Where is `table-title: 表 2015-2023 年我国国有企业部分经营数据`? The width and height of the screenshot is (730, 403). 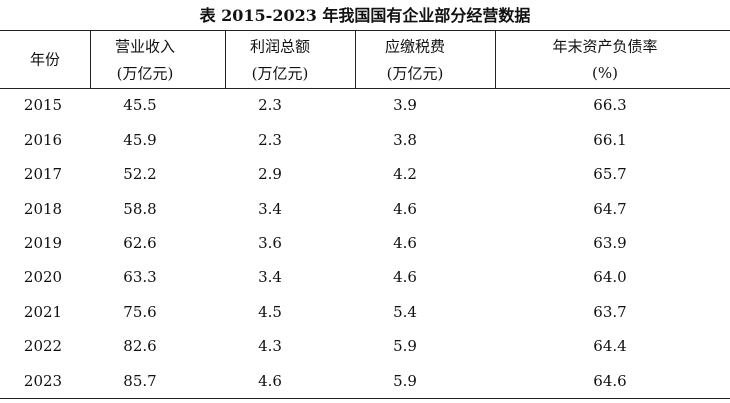
table-title: 表 2015-2023 年我国国有企业部分经营数据 is located at coordinates (365, 15).